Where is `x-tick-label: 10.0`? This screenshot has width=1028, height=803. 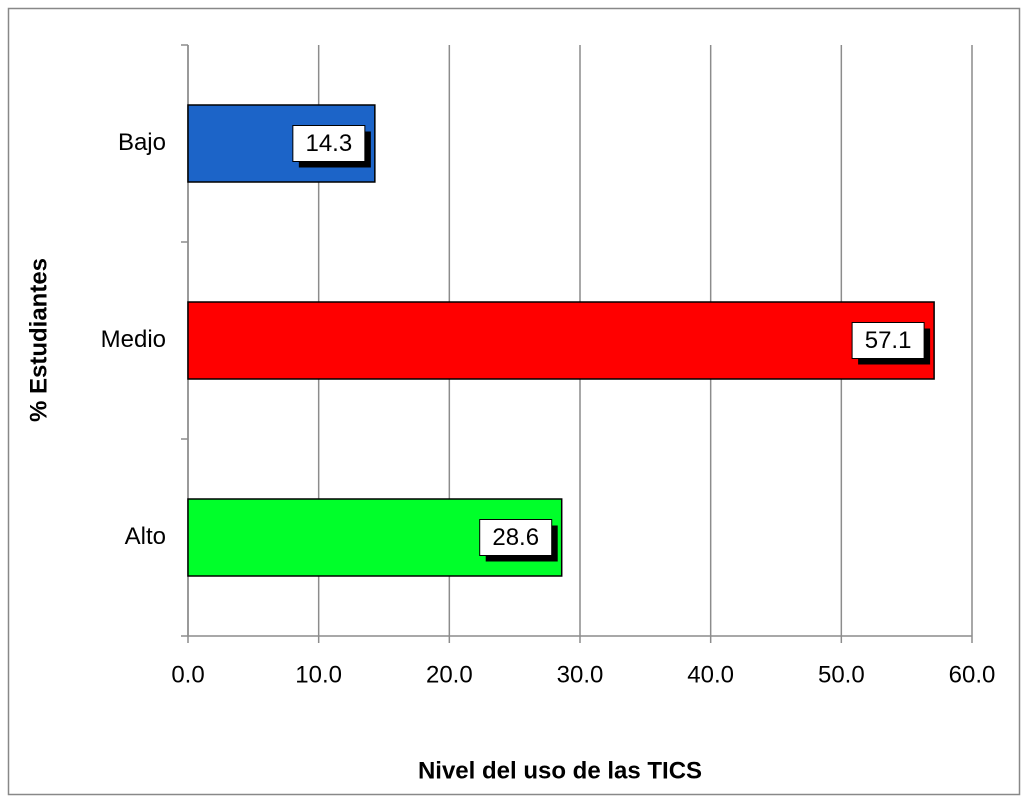 x-tick-label: 10.0 is located at coordinates (318, 674).